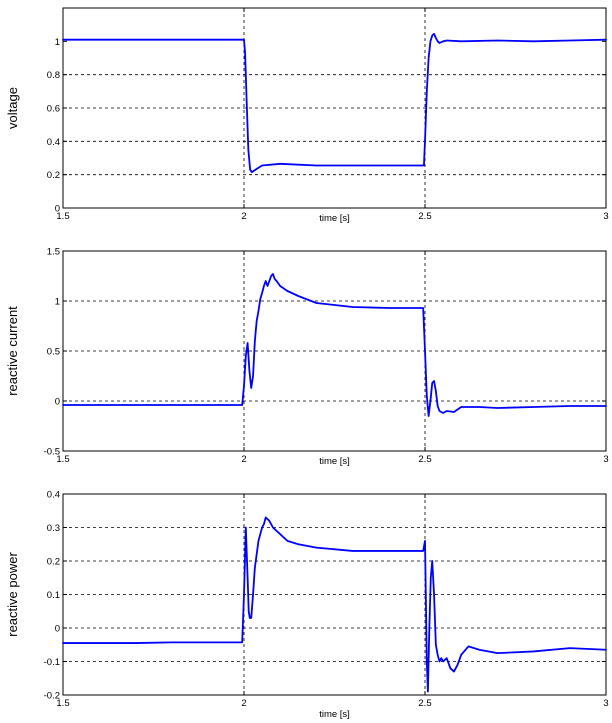 The width and height of the screenshot is (612, 723). Describe the element at coordinates (52, 662) in the screenshot. I see `y-tick-label: -0.1` at that location.